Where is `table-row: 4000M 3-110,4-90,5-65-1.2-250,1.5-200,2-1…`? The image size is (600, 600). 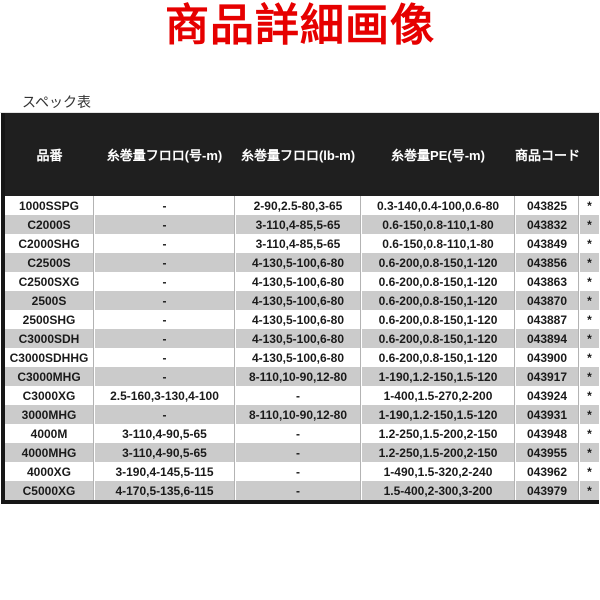 table-row: 4000M 3-110,4-90,5-65-1.2-250,1.5-200,2-1… is located at coordinates (302, 433).